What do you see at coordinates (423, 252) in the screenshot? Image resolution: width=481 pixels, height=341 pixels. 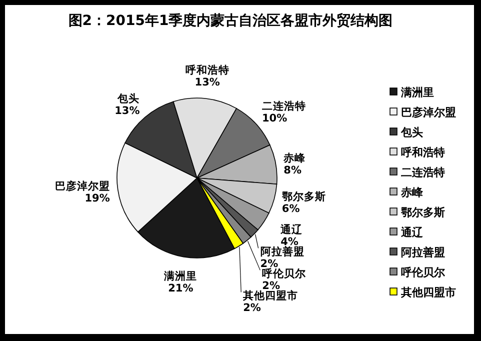 I see `legend-label: 阿拉善盟` at bounding box center [423, 252].